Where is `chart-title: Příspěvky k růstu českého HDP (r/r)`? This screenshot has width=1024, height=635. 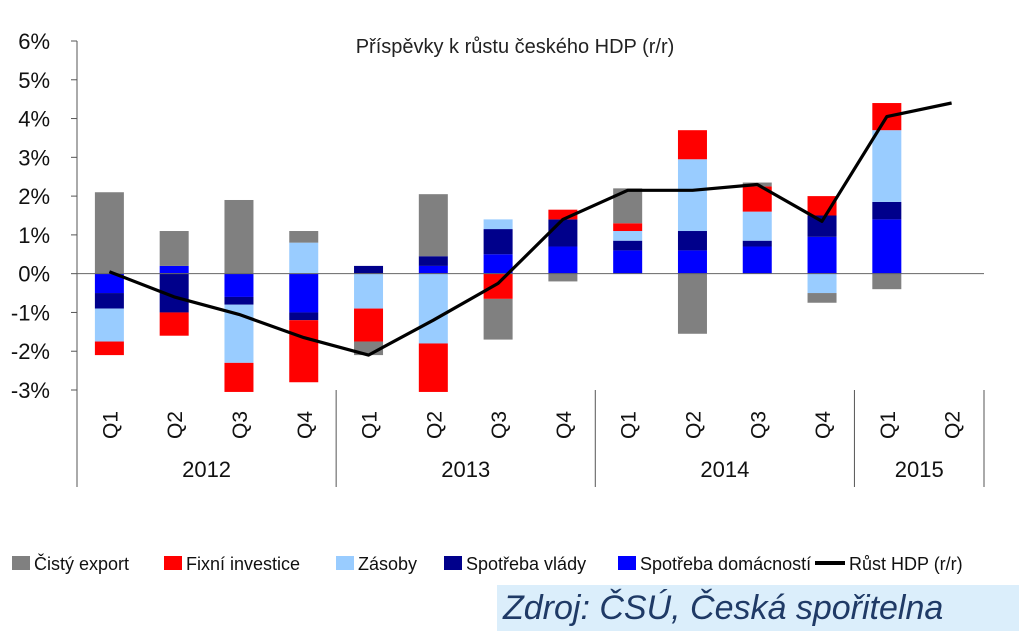
chart-title: Příspěvky k růstu českého HDP (r/r) is located at coordinates (515, 47).